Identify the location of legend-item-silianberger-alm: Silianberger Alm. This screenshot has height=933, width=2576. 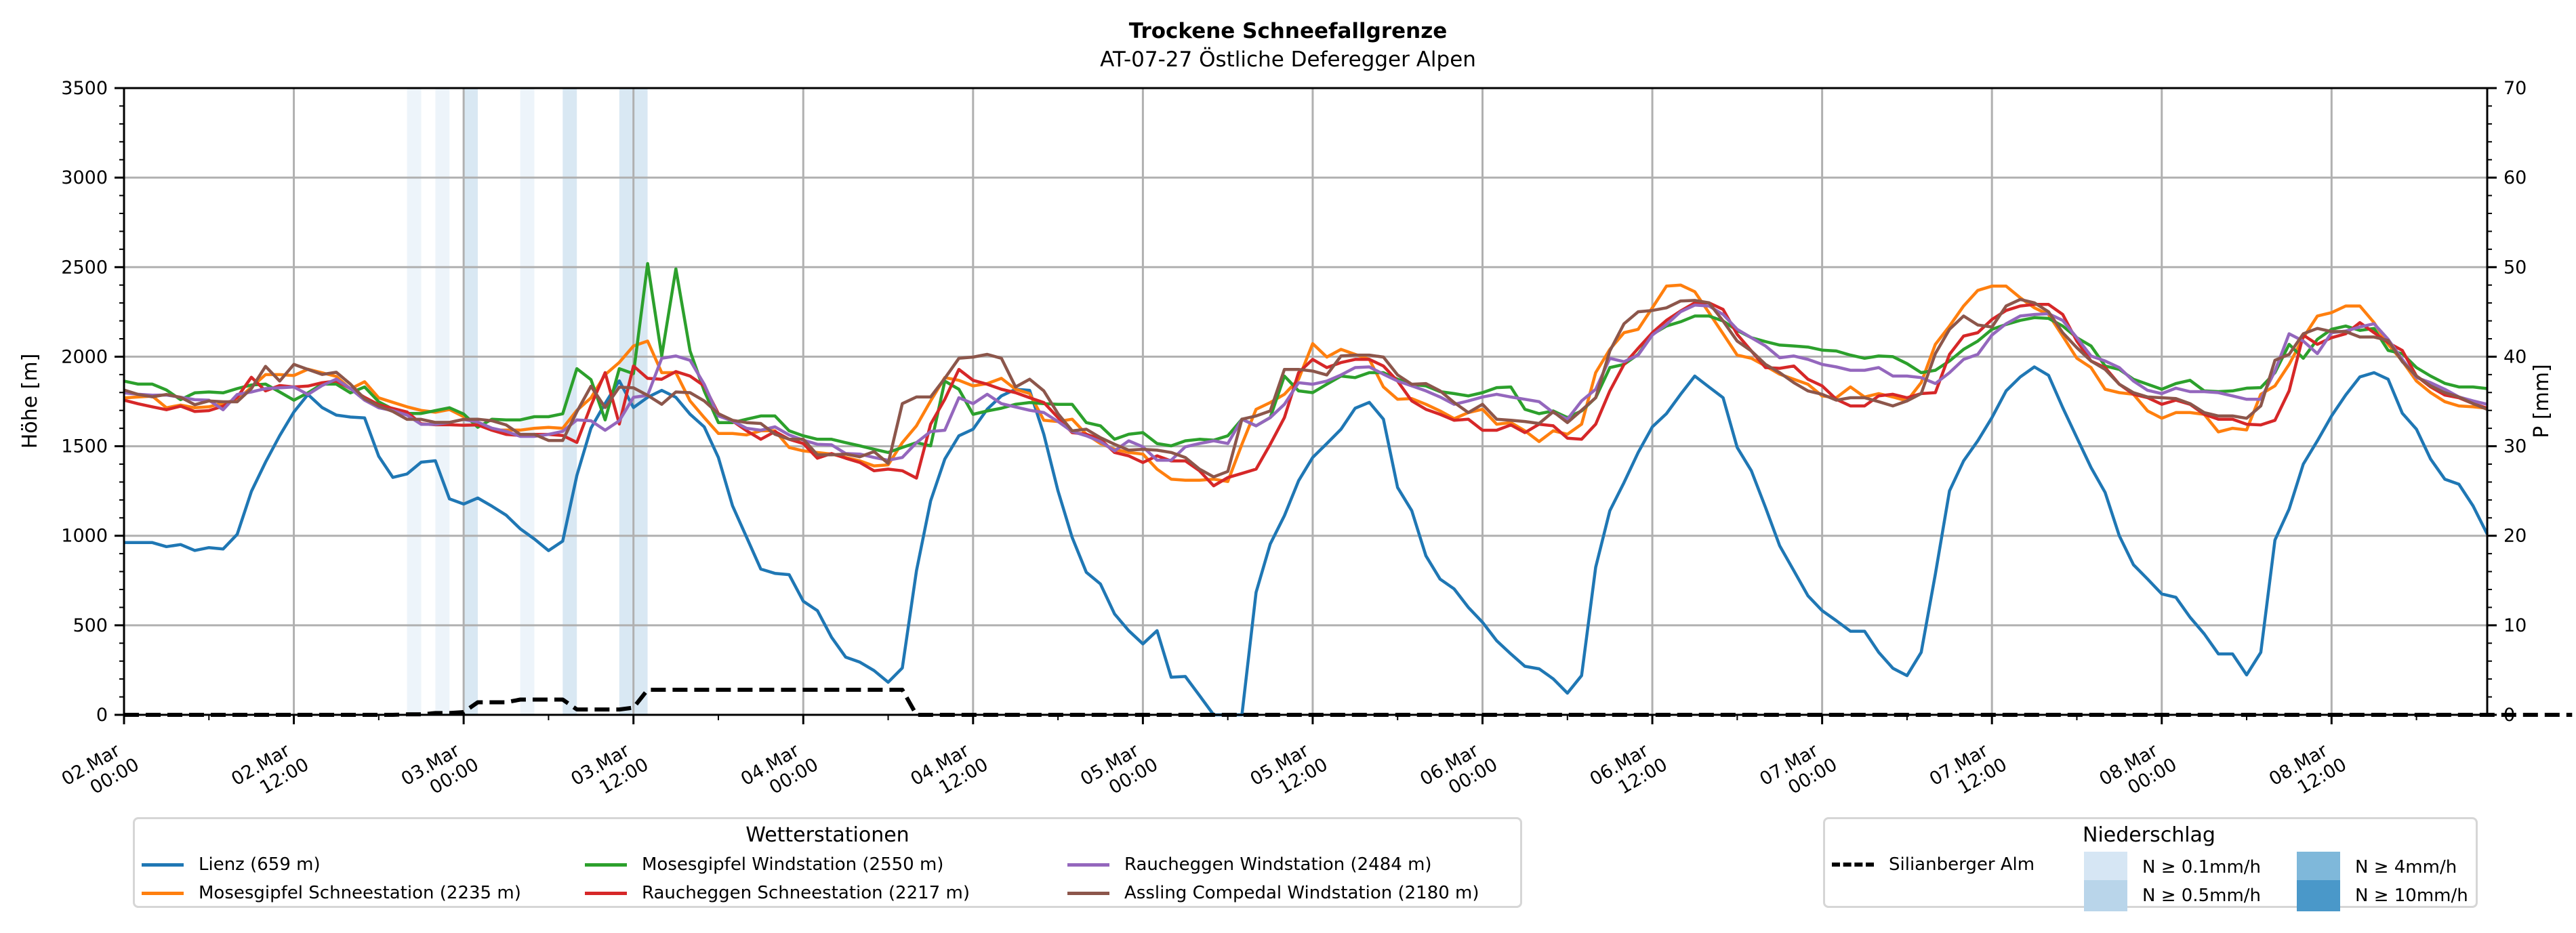
(1934, 864).